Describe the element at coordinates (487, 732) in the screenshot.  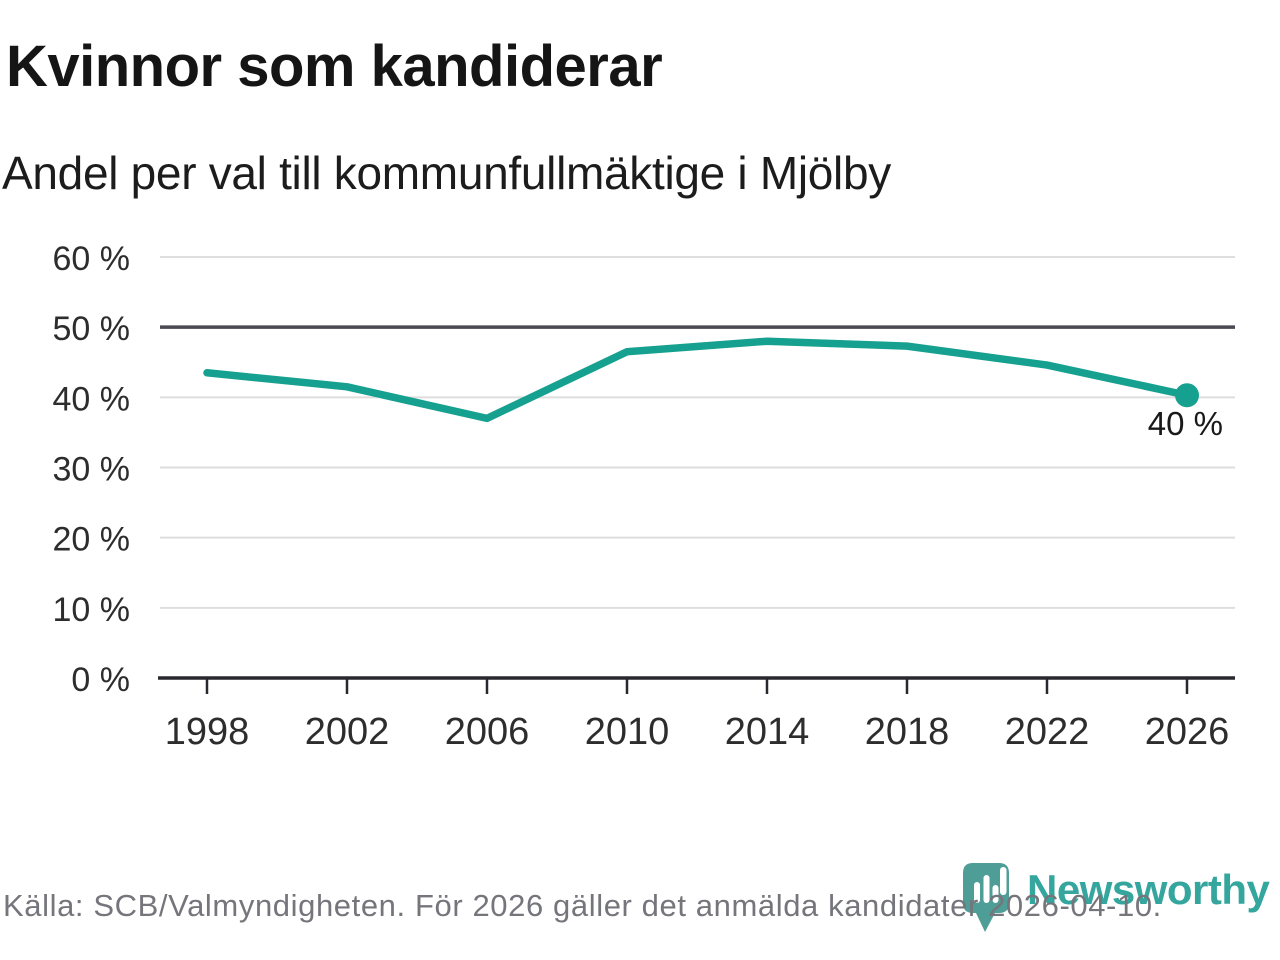
I see `x-tick-label: 2006` at that location.